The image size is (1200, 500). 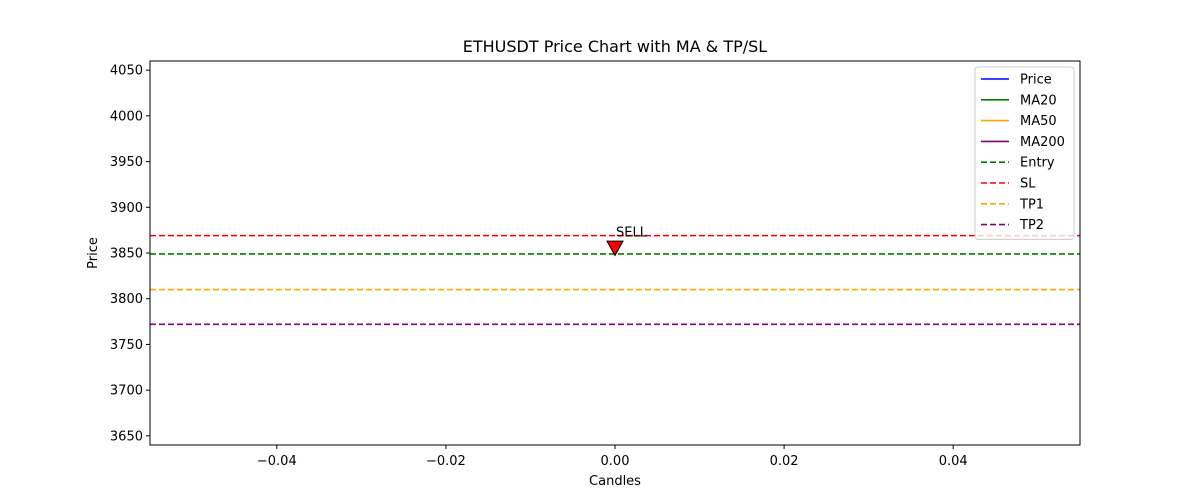 I want to click on legend: Price MA20 MA50 MA200 Entry SL TP1 TP2, so click(x=1024, y=153).